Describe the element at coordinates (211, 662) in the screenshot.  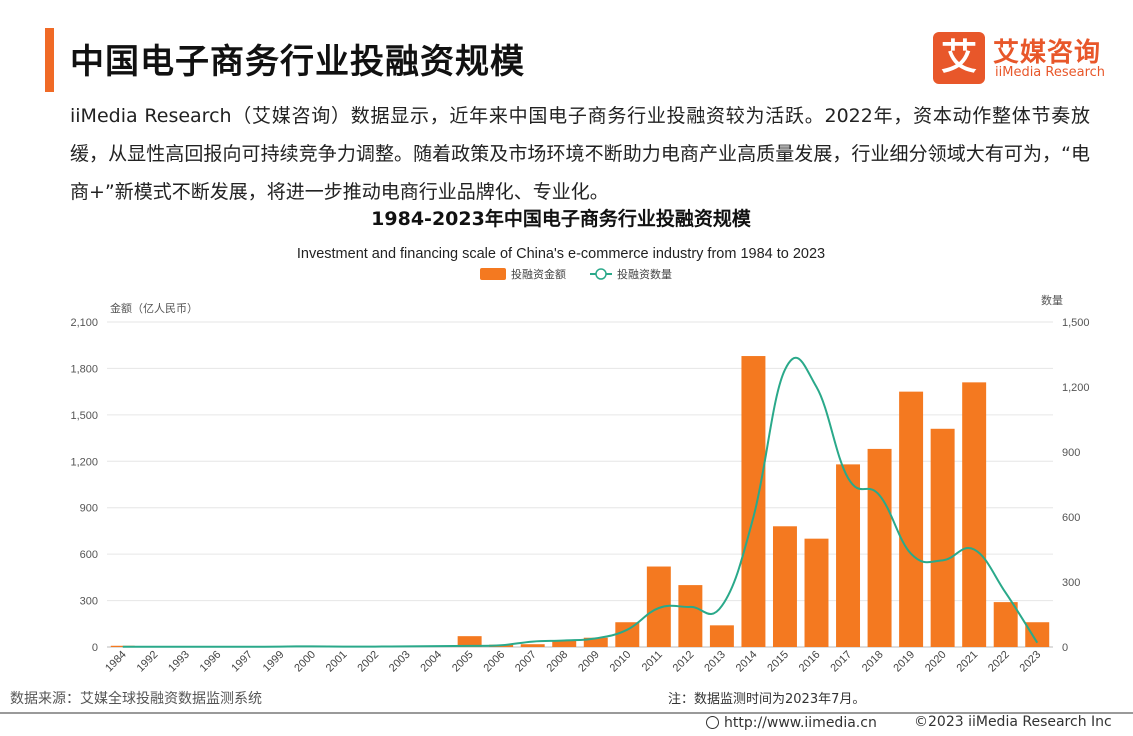
I see `x-tick-label: 1996` at that location.